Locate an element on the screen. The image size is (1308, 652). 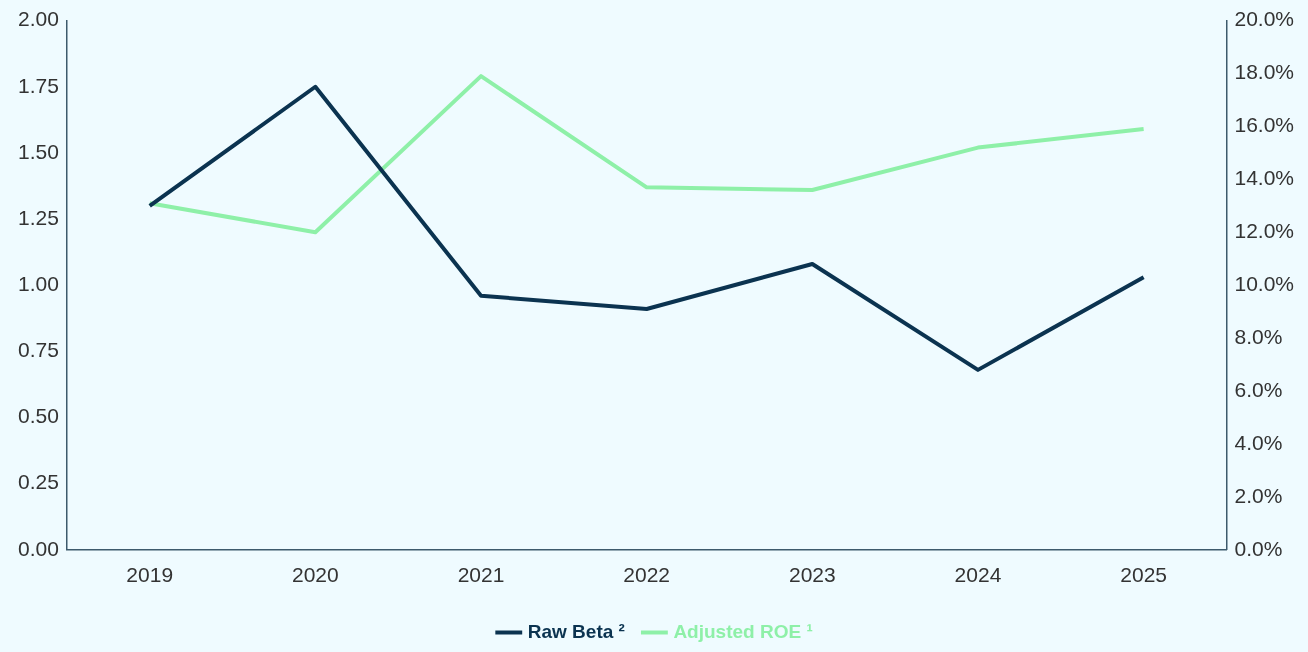
y-tick-label: 0.50 is located at coordinates (38, 416).